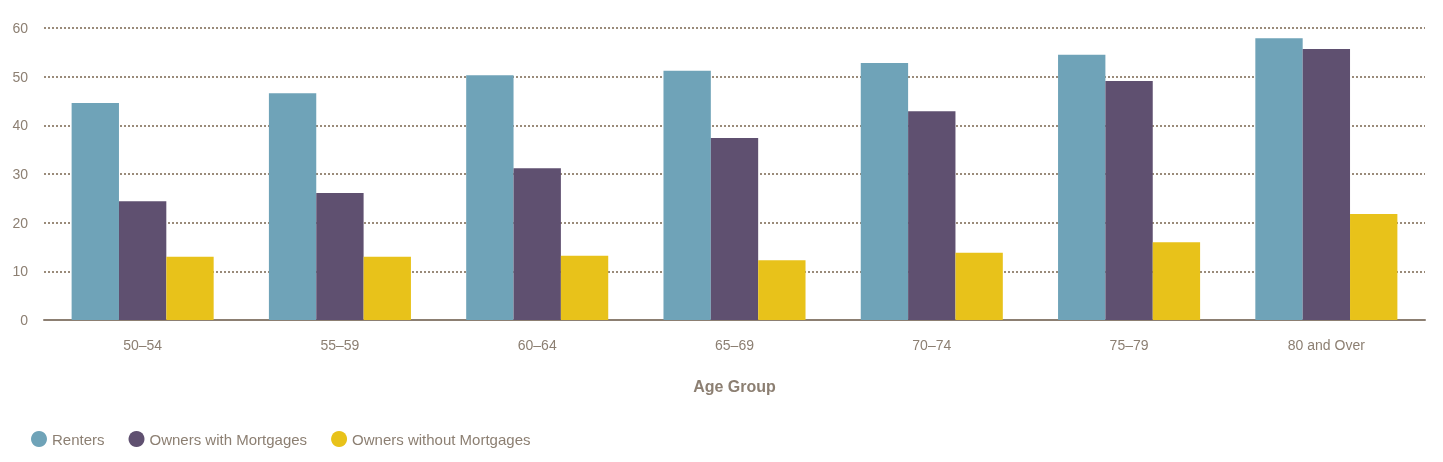 This screenshot has height=462, width=1443. I want to click on y-tick-label: 0, so click(24, 320).